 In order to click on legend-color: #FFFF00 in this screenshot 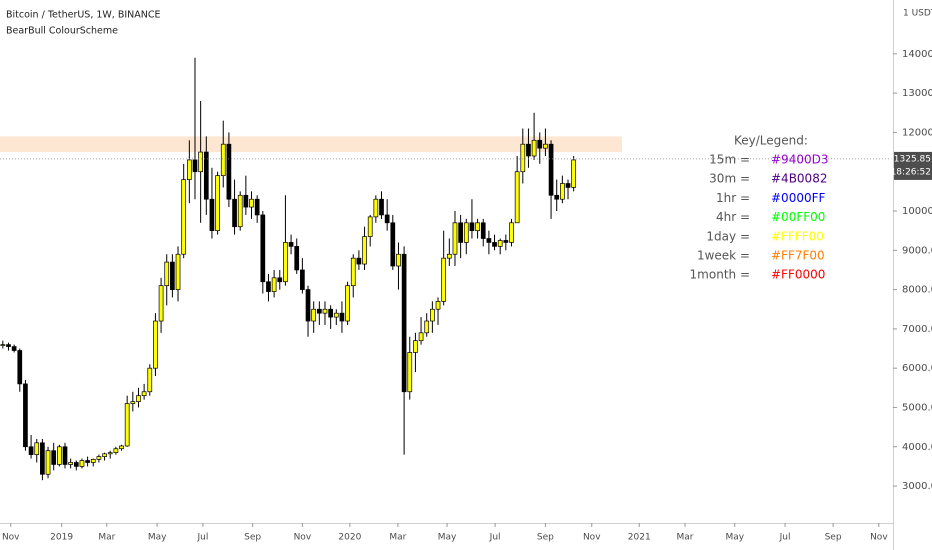, I will do `click(797, 236)`.